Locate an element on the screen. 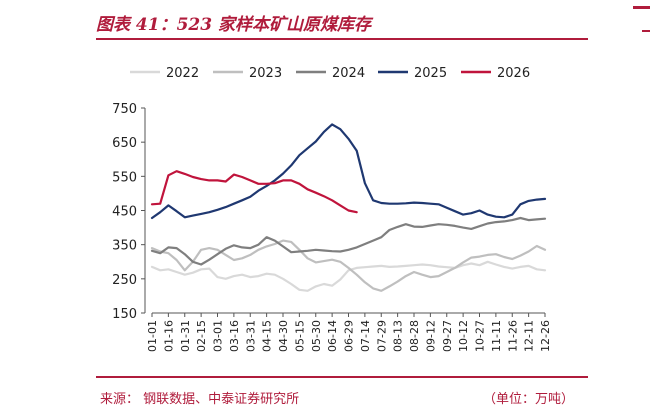  x-tick-label: 09-12 is located at coordinates (430, 336).